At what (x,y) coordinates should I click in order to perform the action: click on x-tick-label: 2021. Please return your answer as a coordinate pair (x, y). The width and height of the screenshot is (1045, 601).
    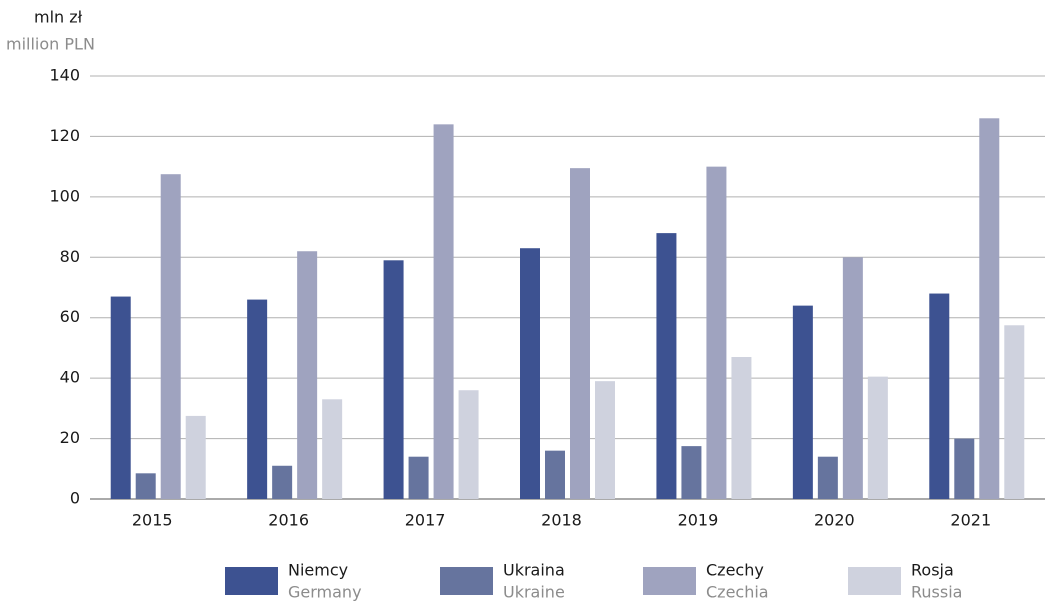
    Looking at the image, I should click on (970, 520).